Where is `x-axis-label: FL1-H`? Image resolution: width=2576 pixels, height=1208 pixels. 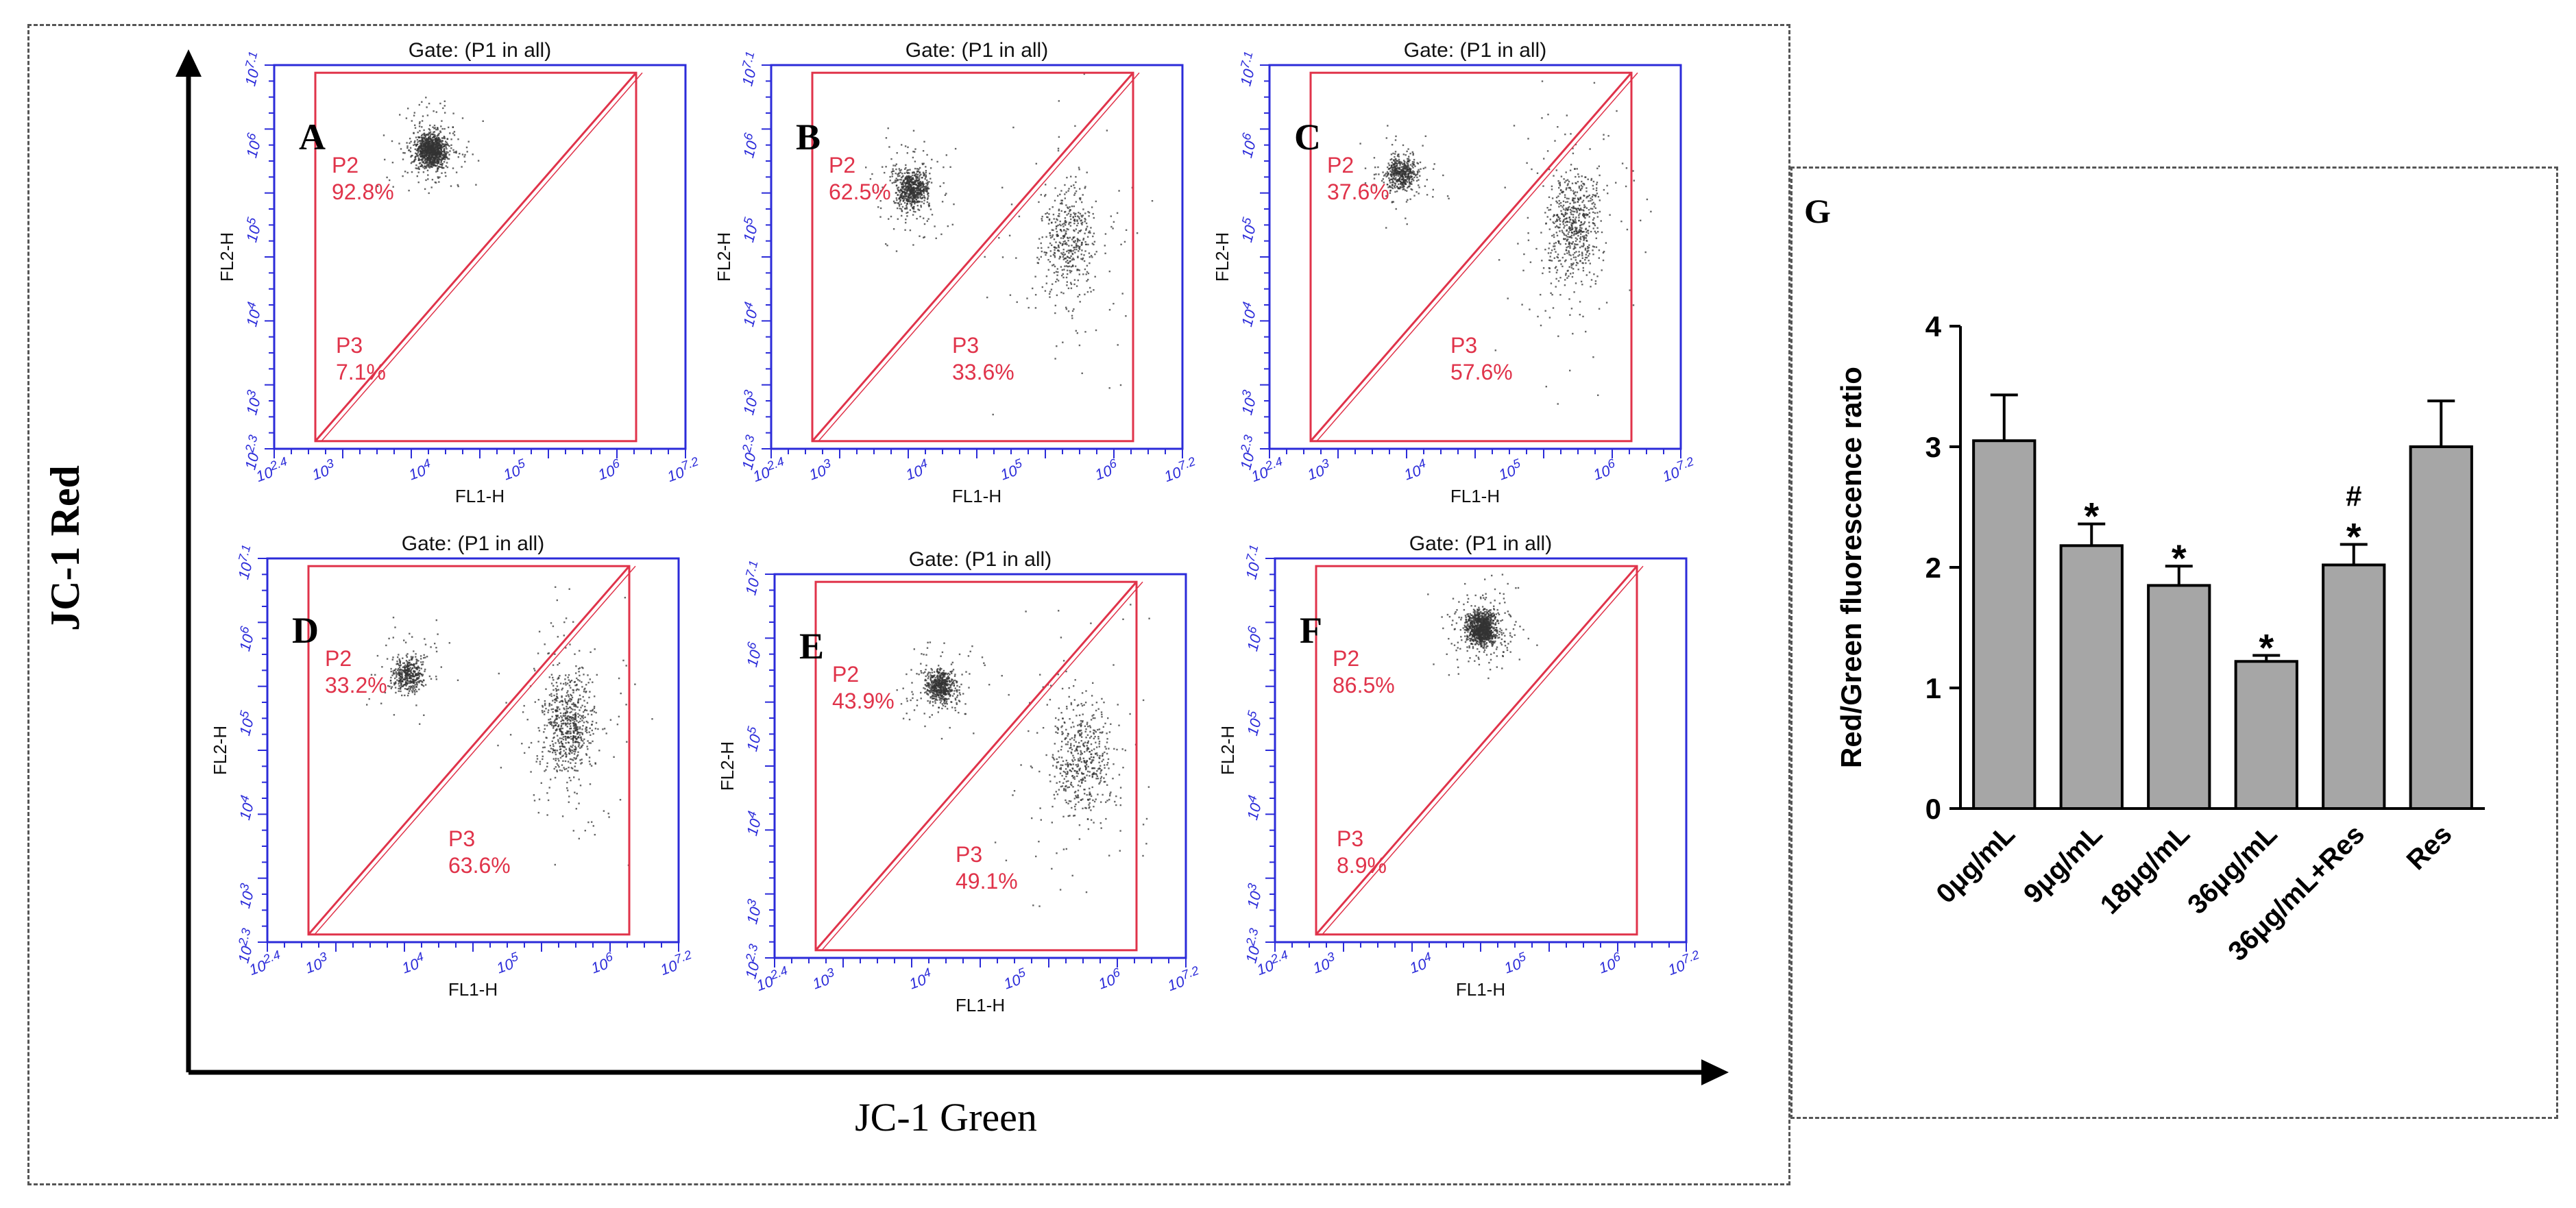
x-axis-label: FL1-H is located at coordinates (1475, 496).